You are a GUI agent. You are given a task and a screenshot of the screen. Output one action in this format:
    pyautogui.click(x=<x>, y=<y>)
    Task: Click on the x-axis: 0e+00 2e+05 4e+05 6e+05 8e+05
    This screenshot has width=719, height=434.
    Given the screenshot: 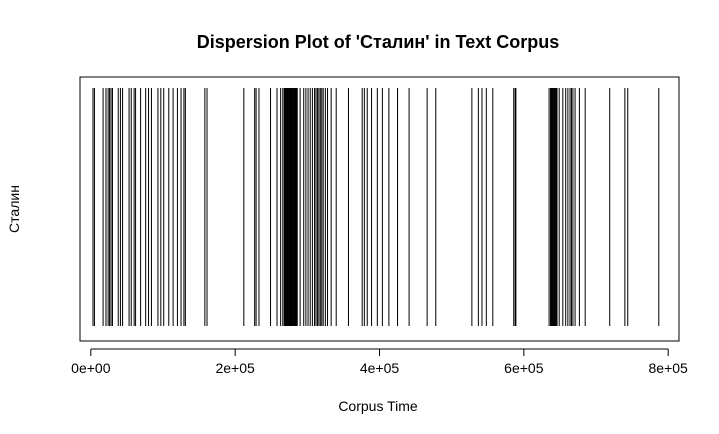 What is the action you would take?
    pyautogui.click(x=380, y=362)
    